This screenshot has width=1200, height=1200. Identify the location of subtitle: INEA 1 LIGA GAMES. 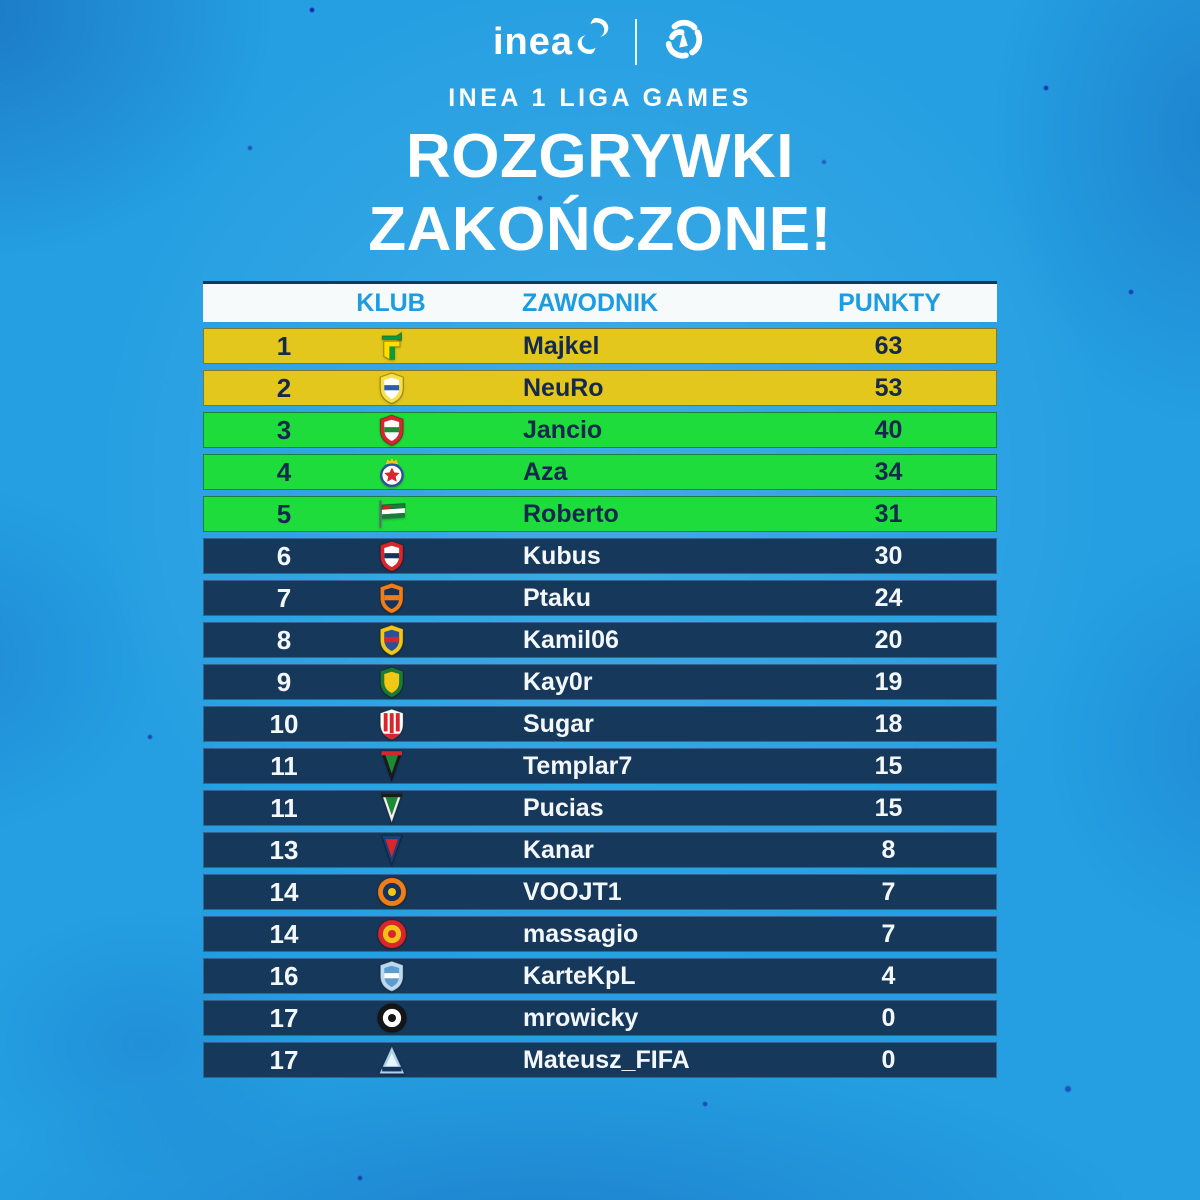
(600, 98).